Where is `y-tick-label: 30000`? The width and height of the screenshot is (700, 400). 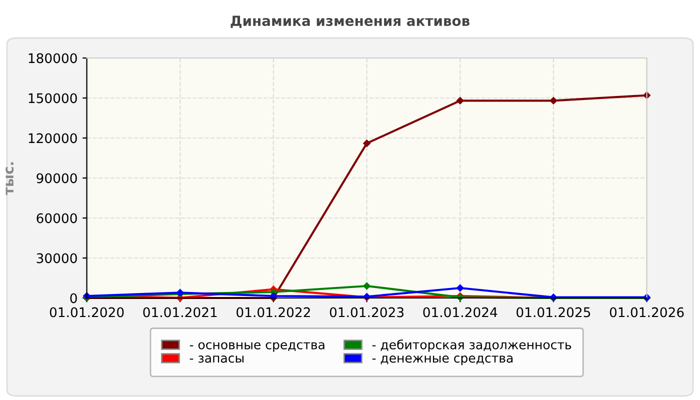 y-tick-label: 30000 is located at coordinates (56, 258).